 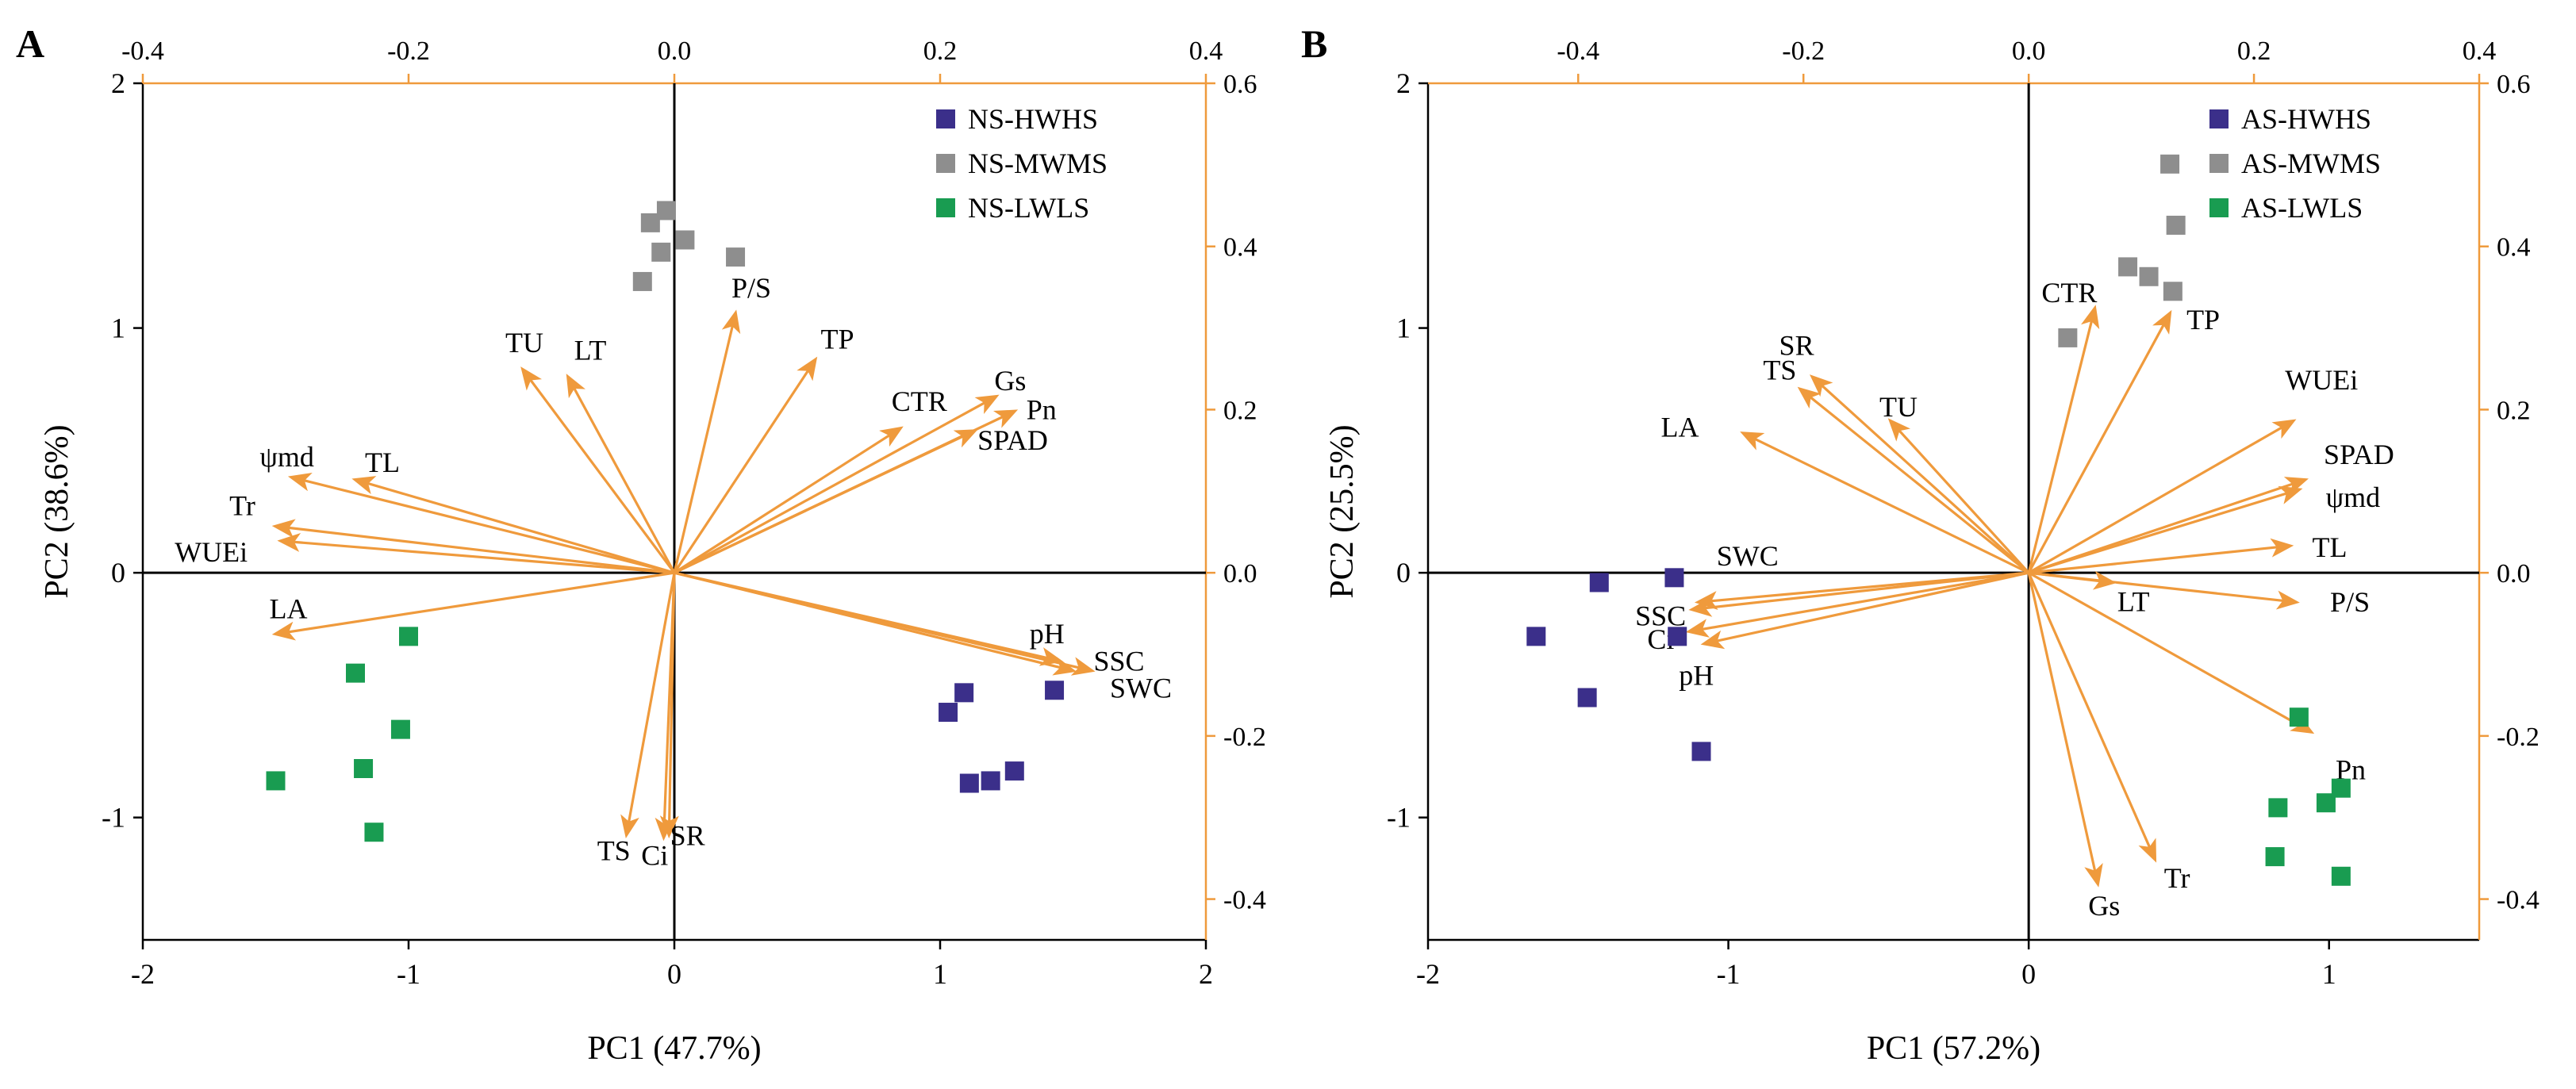 What do you see at coordinates (2353, 497) in the screenshot?
I see `loading-label: ψmd` at bounding box center [2353, 497].